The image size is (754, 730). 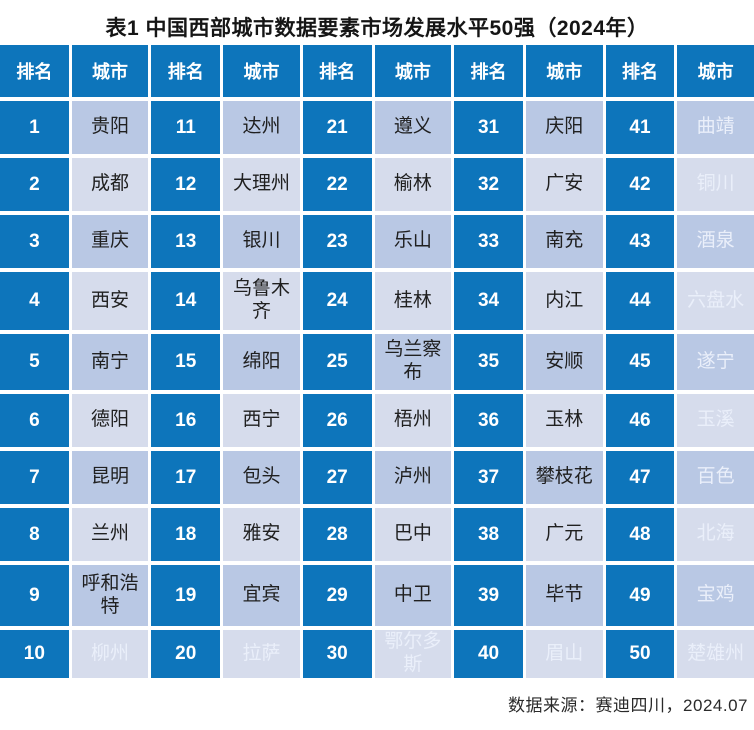 What do you see at coordinates (413, 301) in the screenshot?
I see `city-cell: 桂林` at bounding box center [413, 301].